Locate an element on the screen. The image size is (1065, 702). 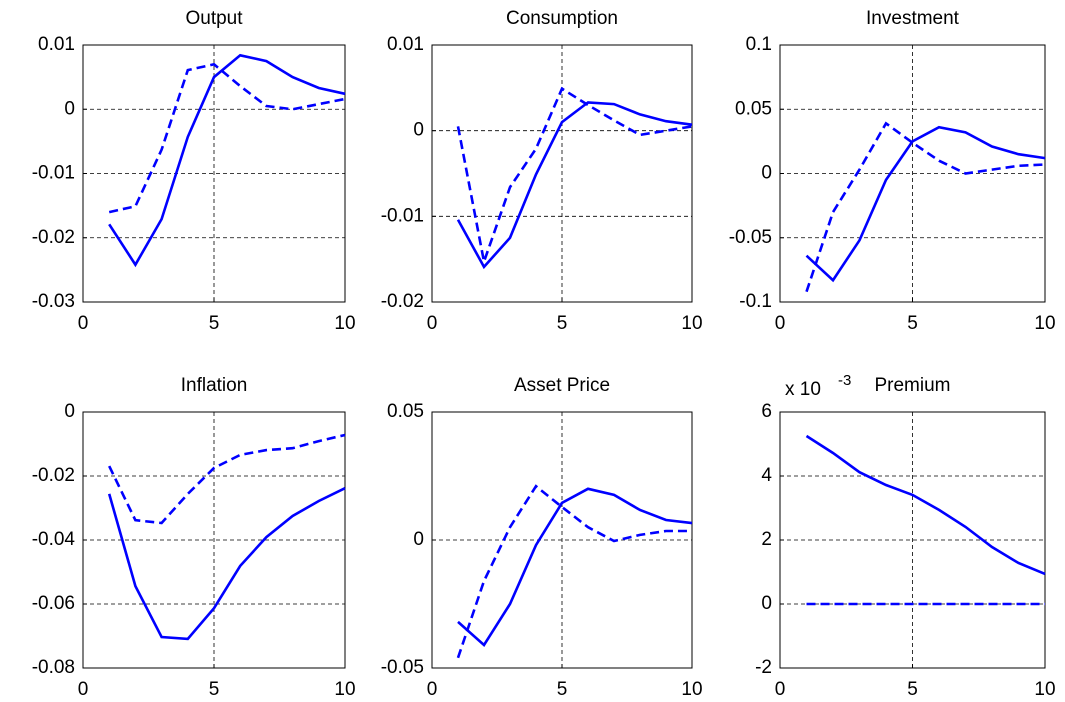
y-tick-label: 2 is located at coordinates (766, 539).